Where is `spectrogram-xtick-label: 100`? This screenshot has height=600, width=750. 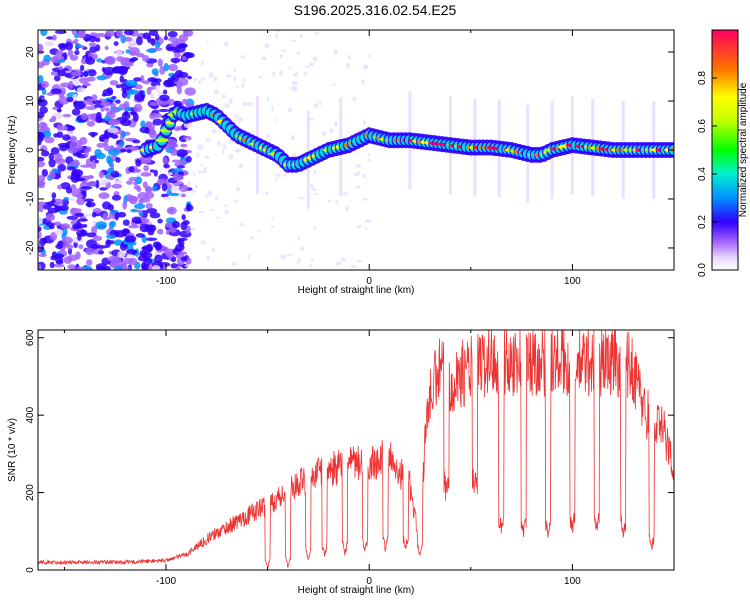 spectrogram-xtick-label: 100 is located at coordinates (572, 281).